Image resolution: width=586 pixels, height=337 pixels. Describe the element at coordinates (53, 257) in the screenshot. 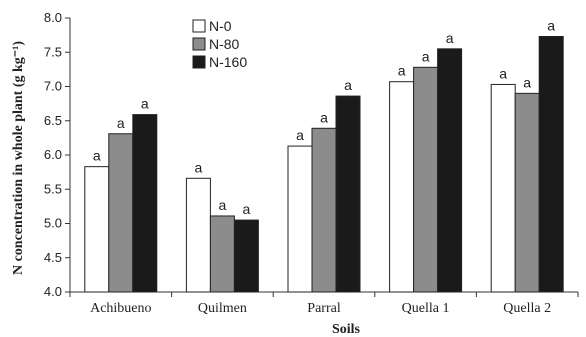

I see `y-tick-label: 4.5` at that location.